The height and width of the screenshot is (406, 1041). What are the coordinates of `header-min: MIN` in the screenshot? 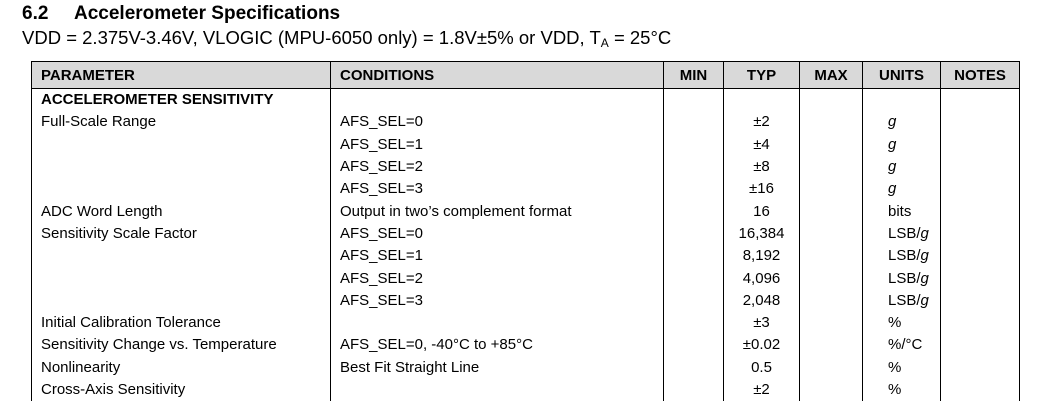 It's located at (693, 75).